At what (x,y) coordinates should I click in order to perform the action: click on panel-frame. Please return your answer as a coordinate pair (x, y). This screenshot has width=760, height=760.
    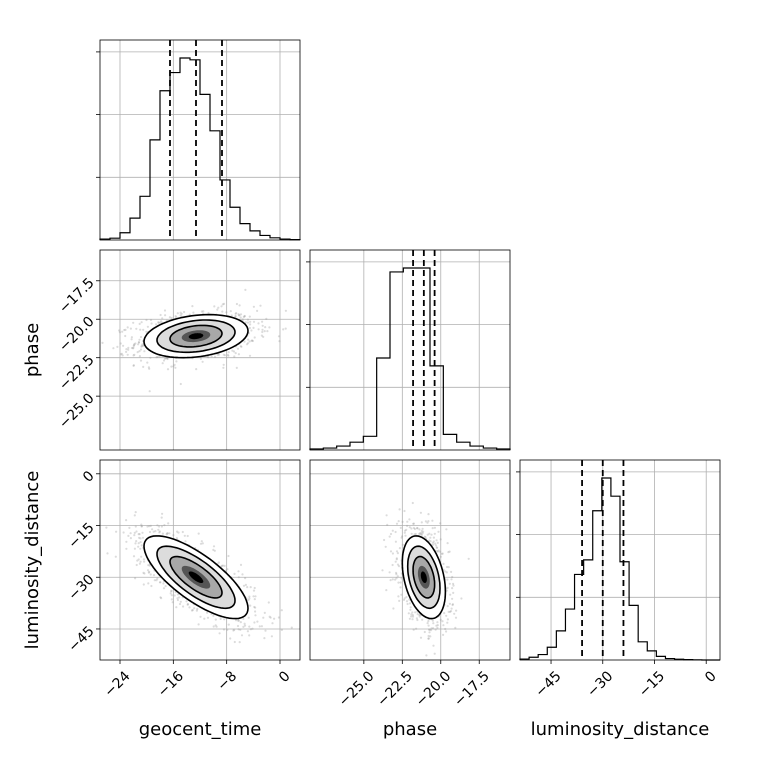
    Looking at the image, I should click on (200, 350).